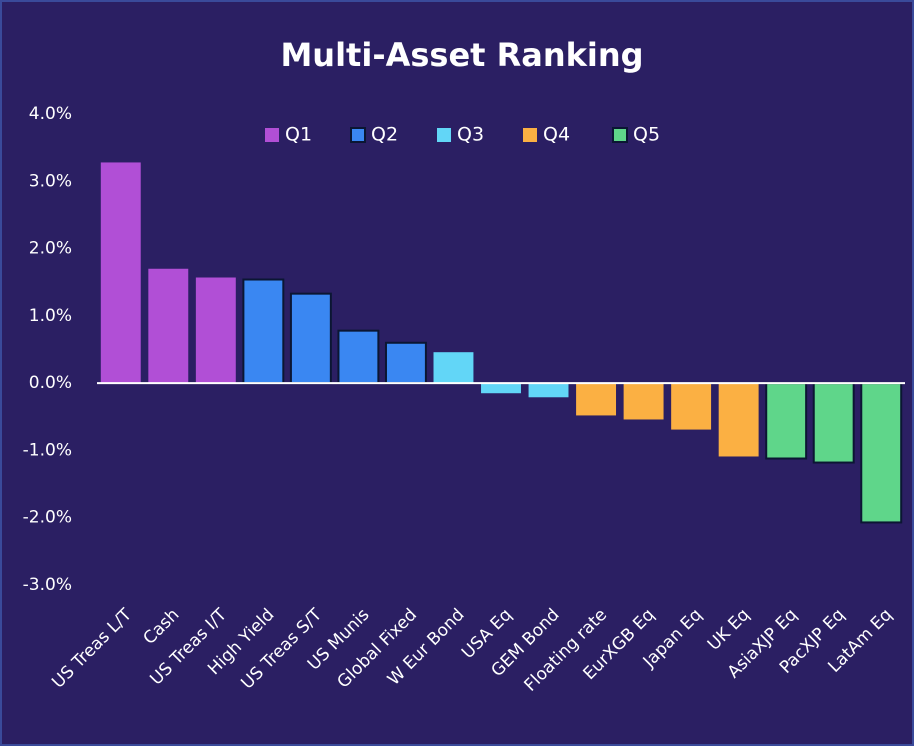 The image size is (915, 747). I want to click on legend-label: Q2, so click(384, 135).